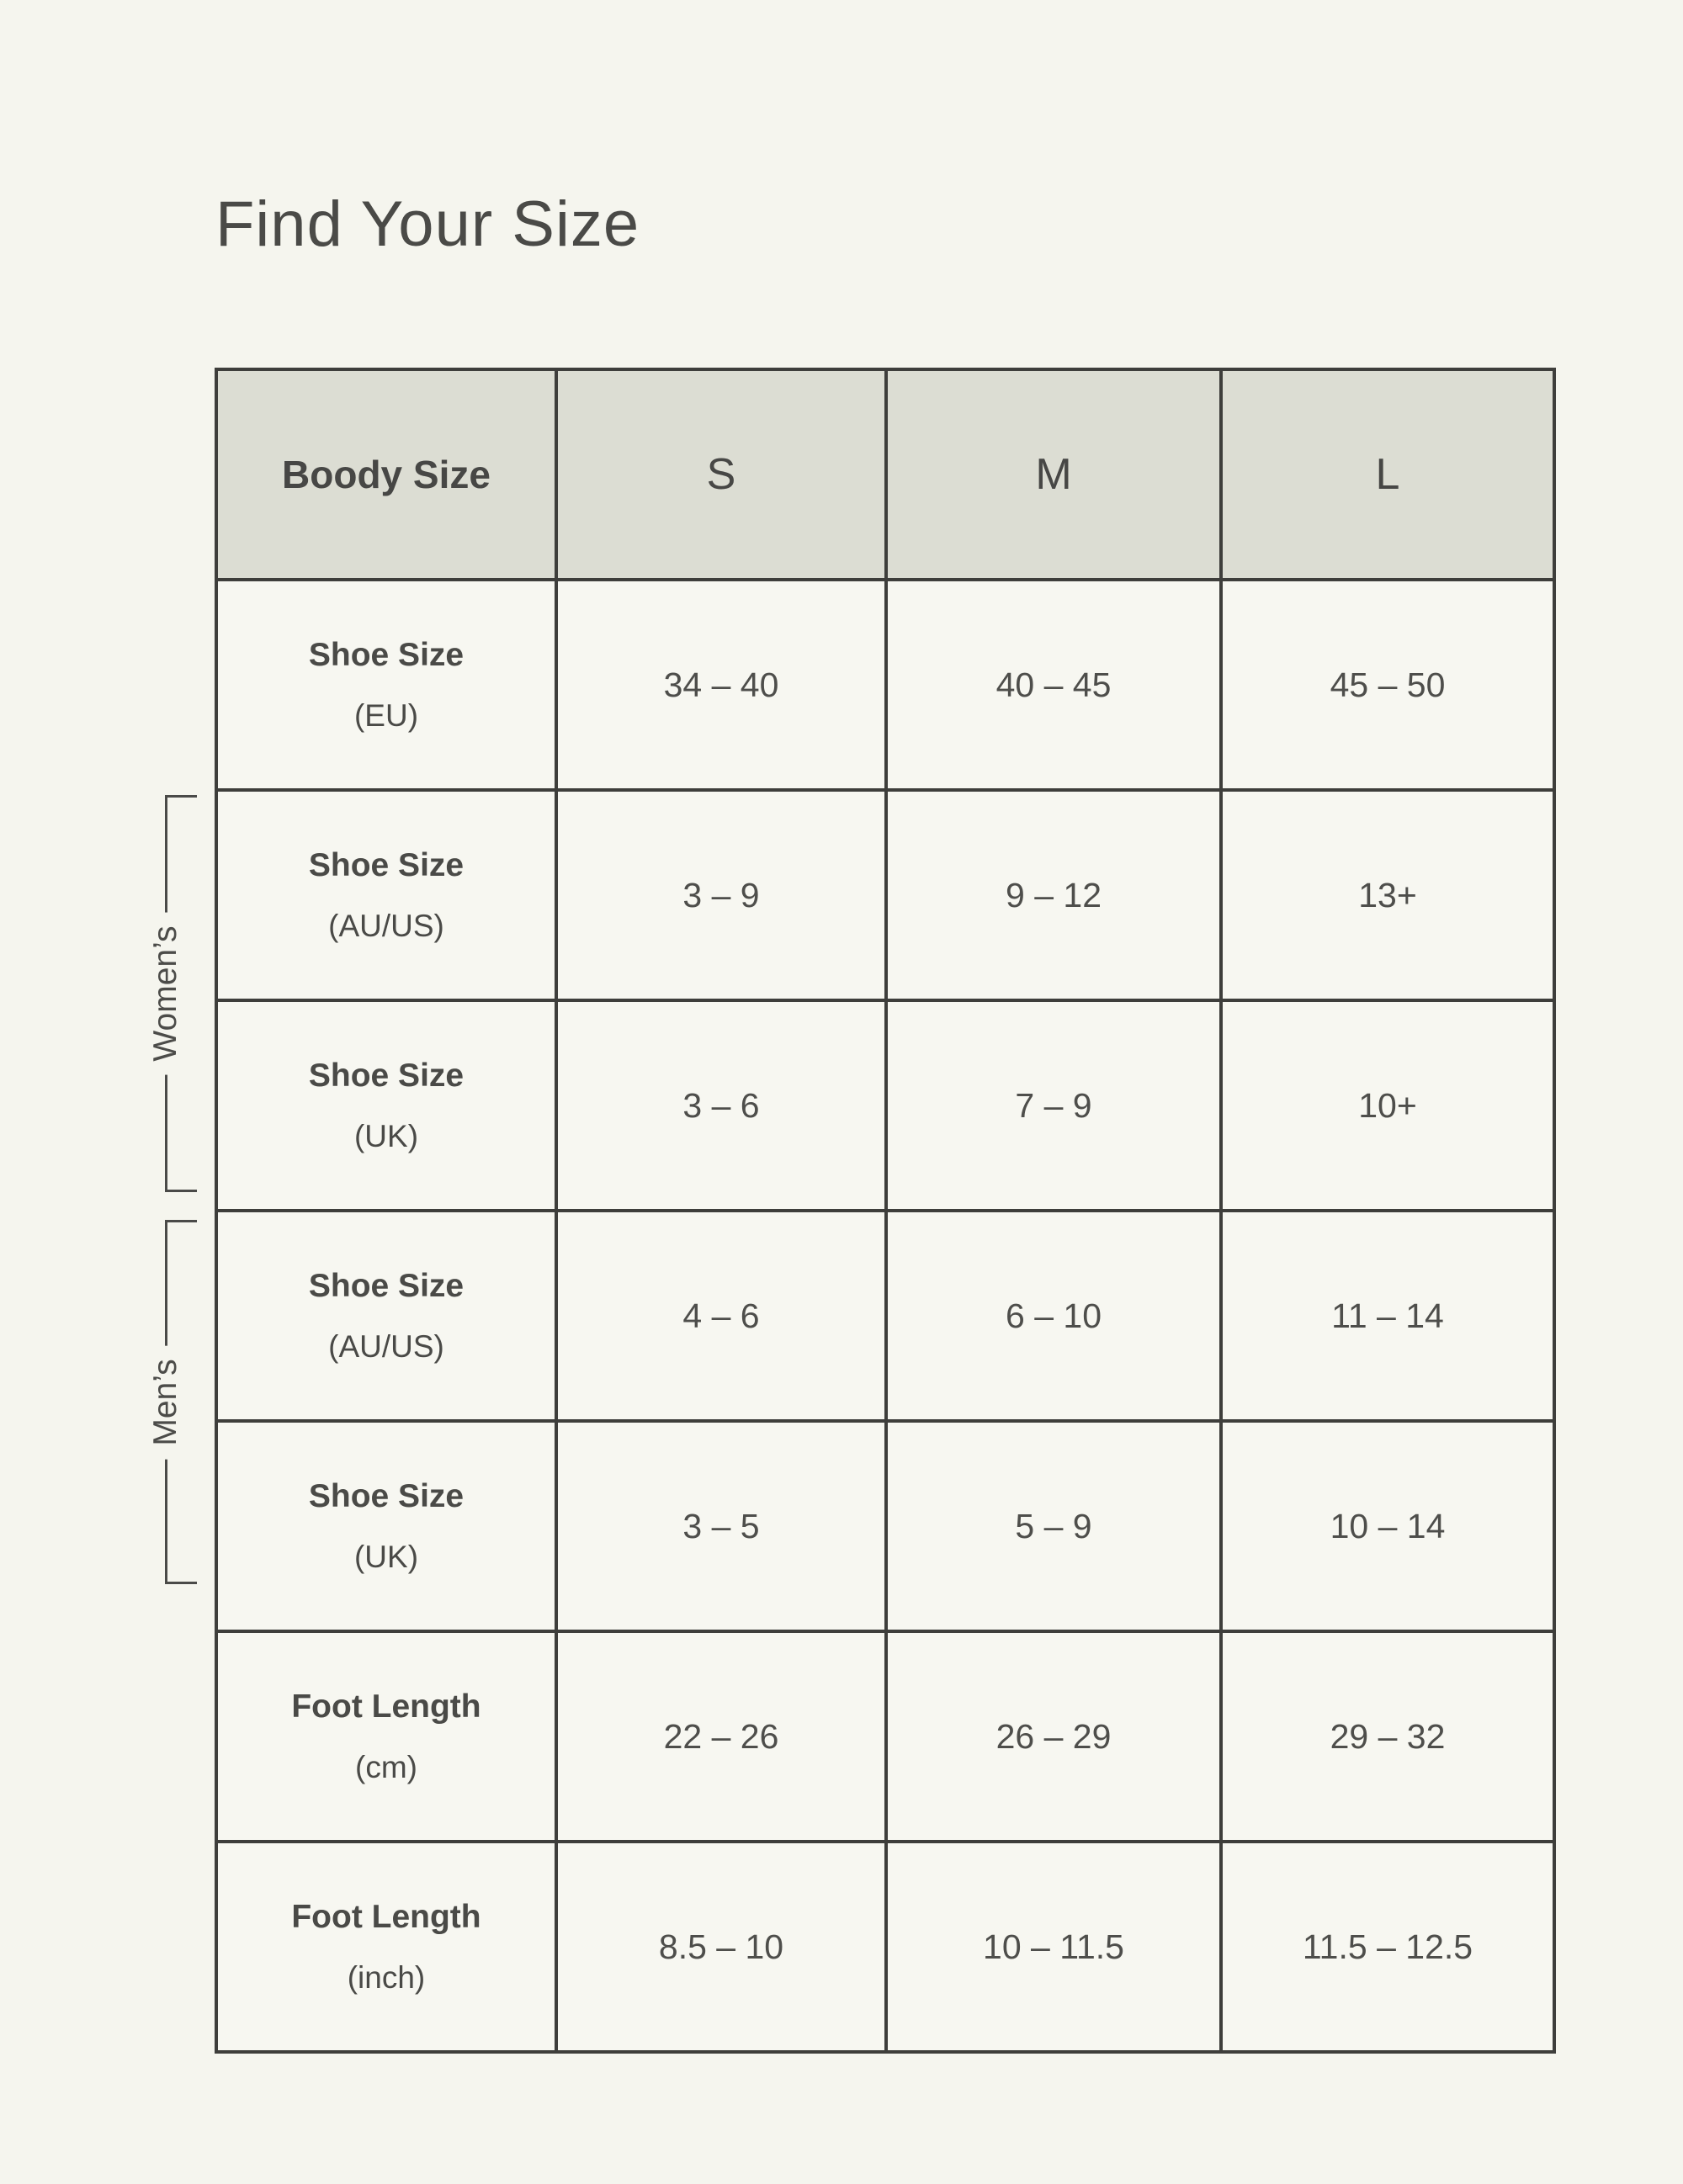  Describe the element at coordinates (386, 1947) in the screenshot. I see `row-label-cell: Foot Length (inch)` at that location.